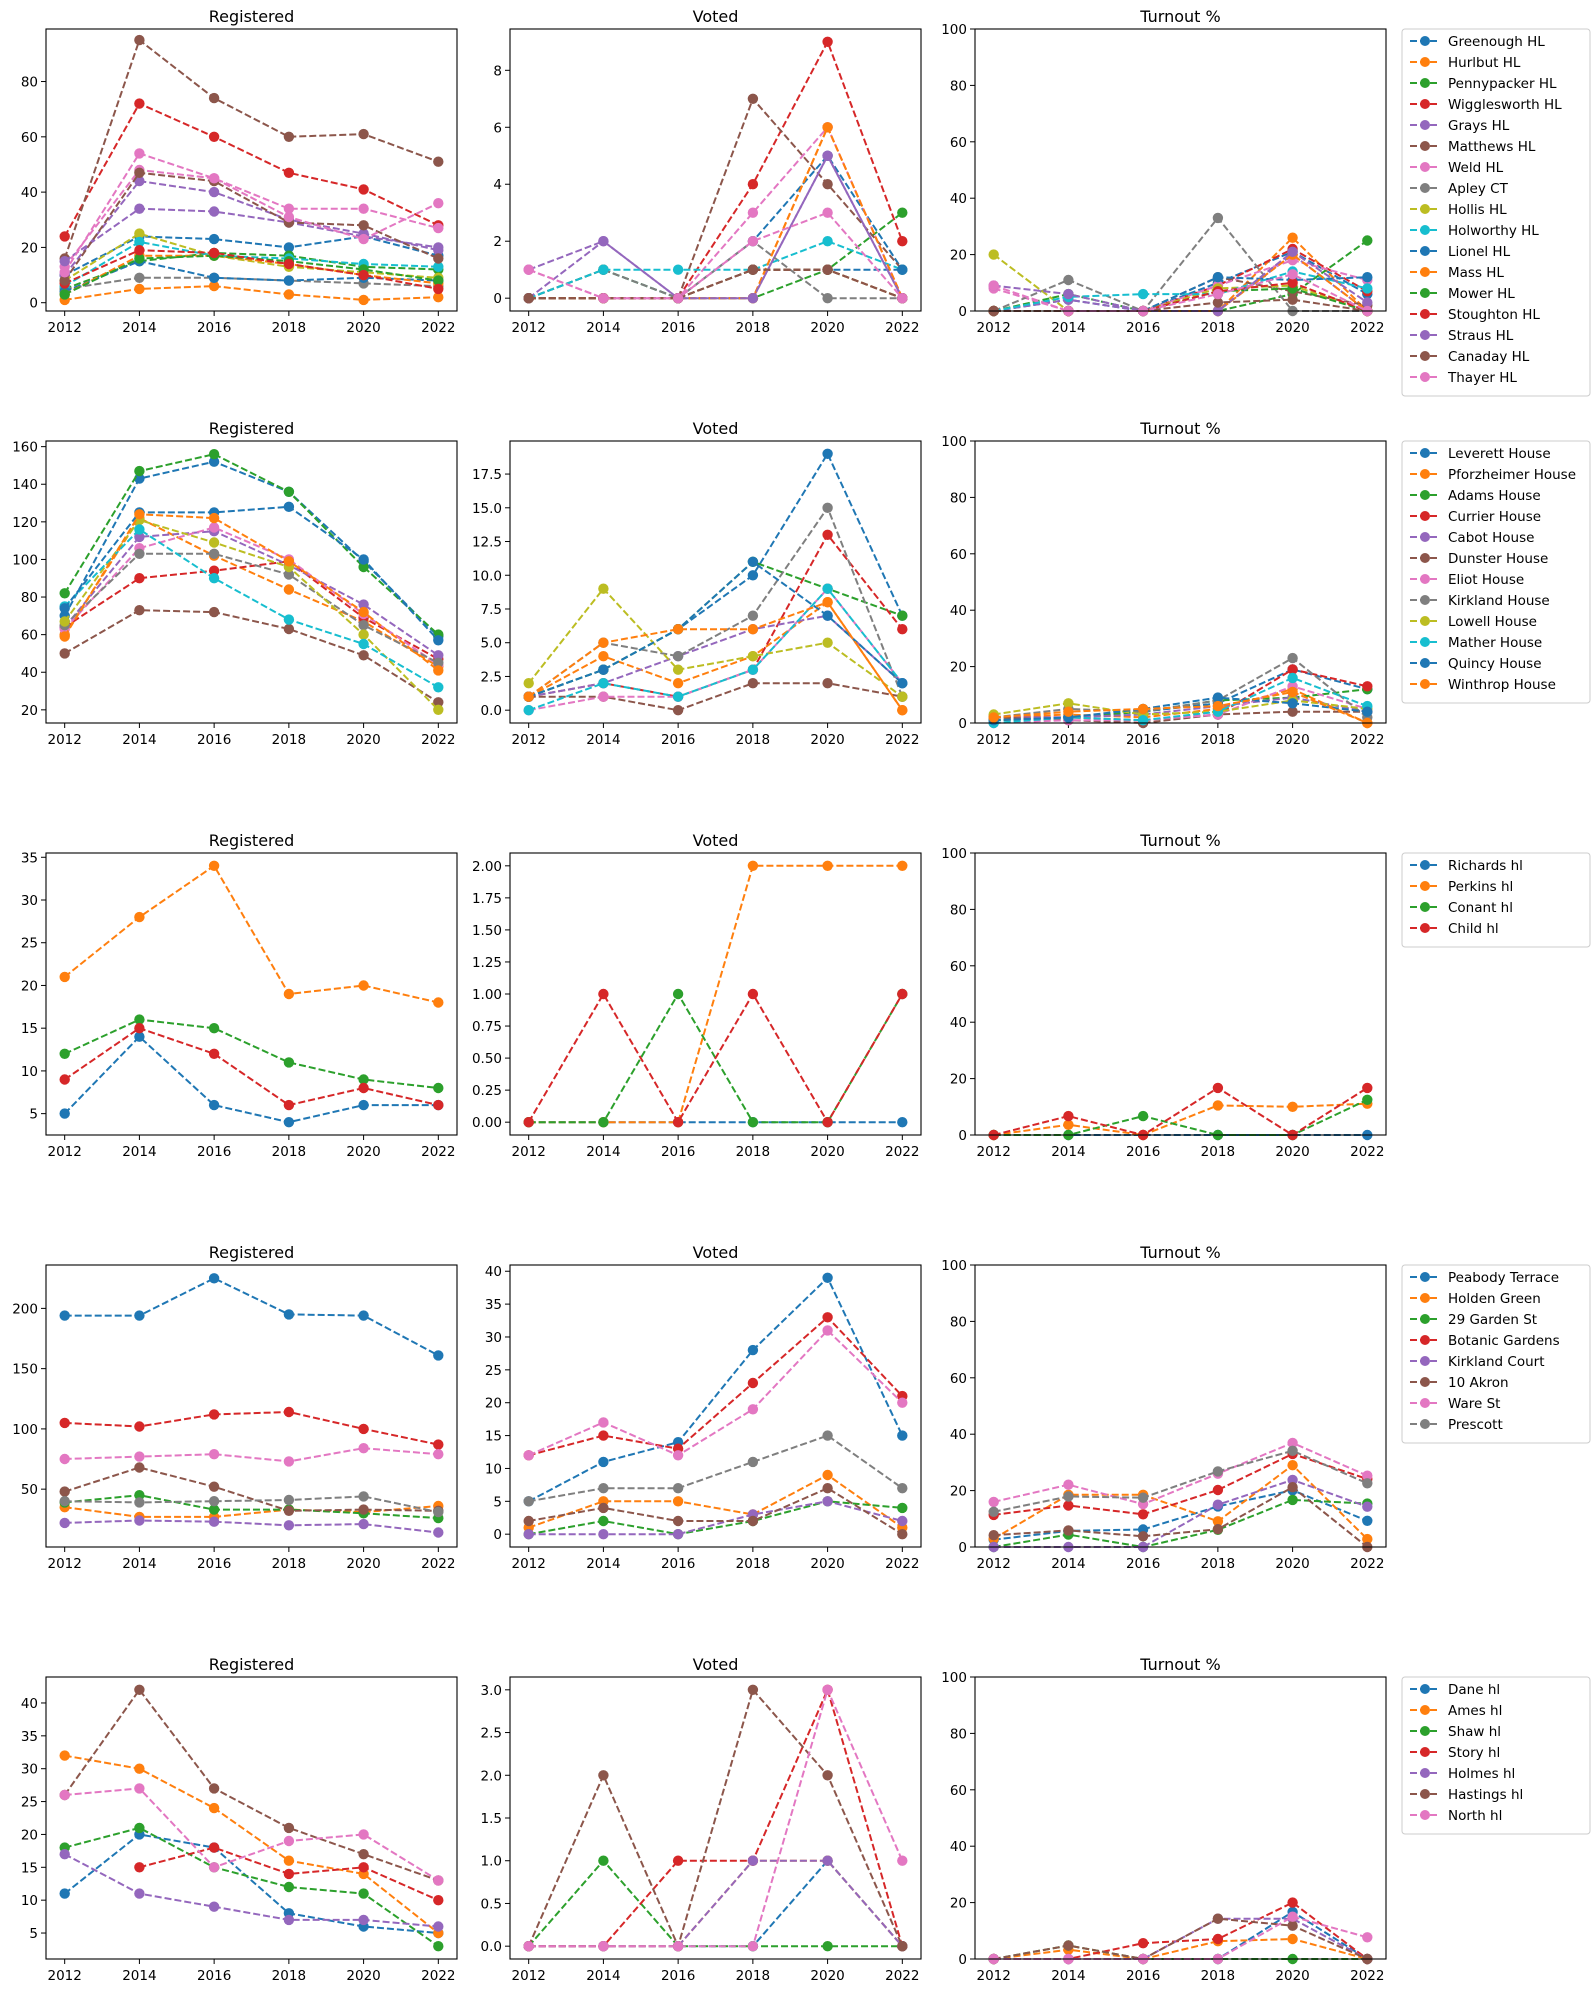  Describe the element at coordinates (1480, 887) in the screenshot. I see `legend-entry-perkins-hl: Perkins hl` at that location.